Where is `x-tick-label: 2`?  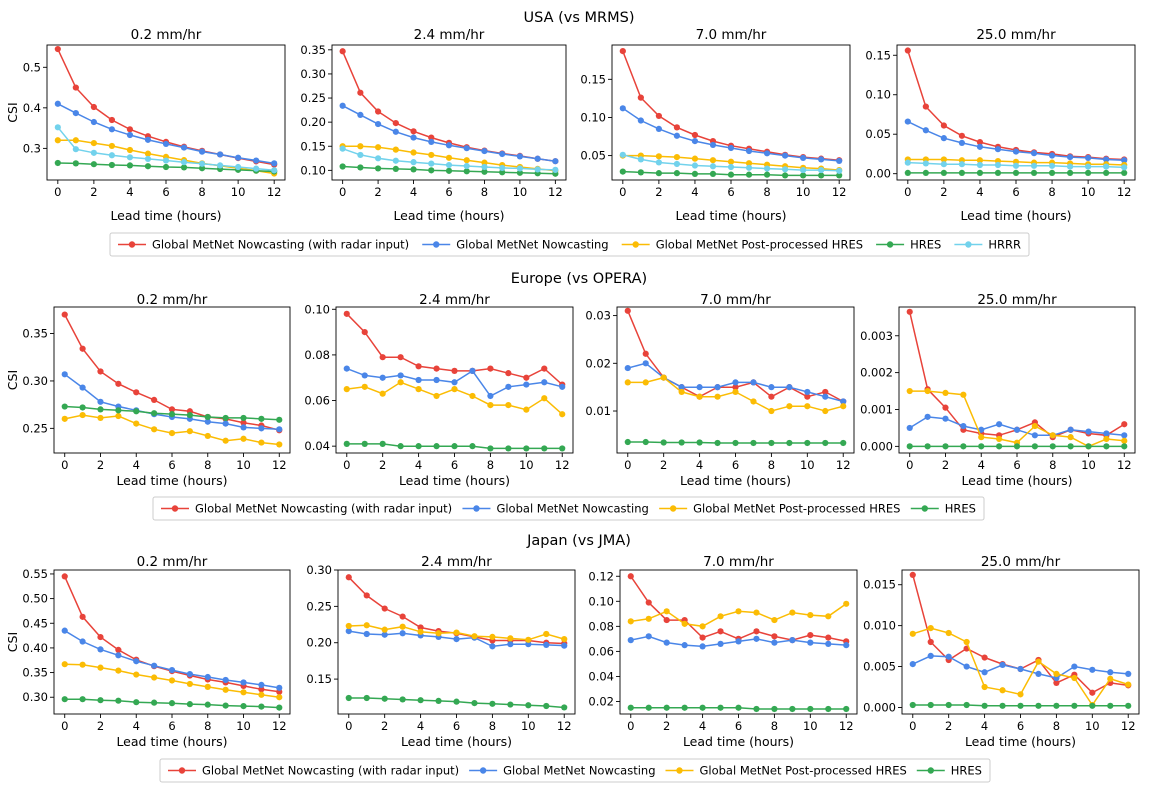 x-tick-label: 2 is located at coordinates (658, 192).